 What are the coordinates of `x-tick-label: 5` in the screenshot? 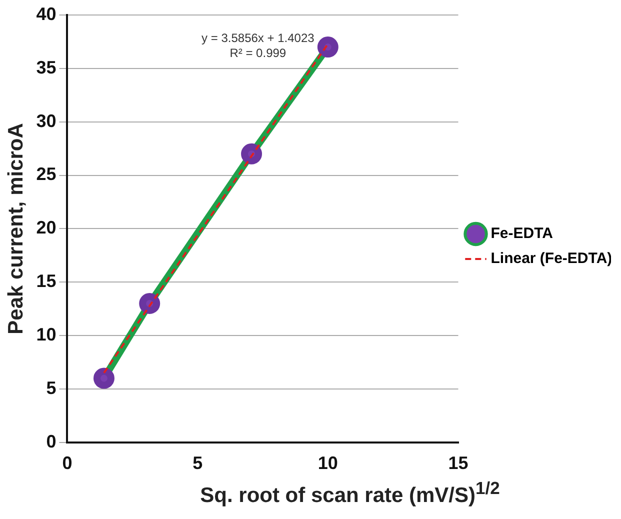 It's located at (197, 463).